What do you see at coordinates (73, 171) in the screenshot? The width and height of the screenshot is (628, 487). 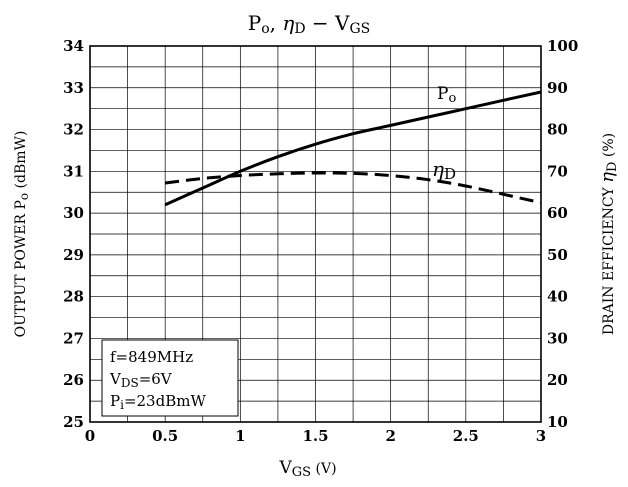 I see `y-left-tick-label: 31` at bounding box center [73, 171].